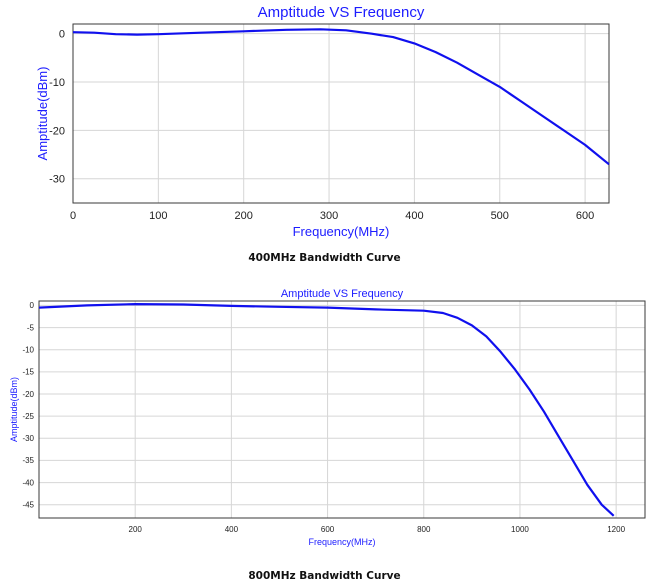  Describe the element at coordinates (73, 216) in the screenshot. I see `x-tick-label: 0` at that location.